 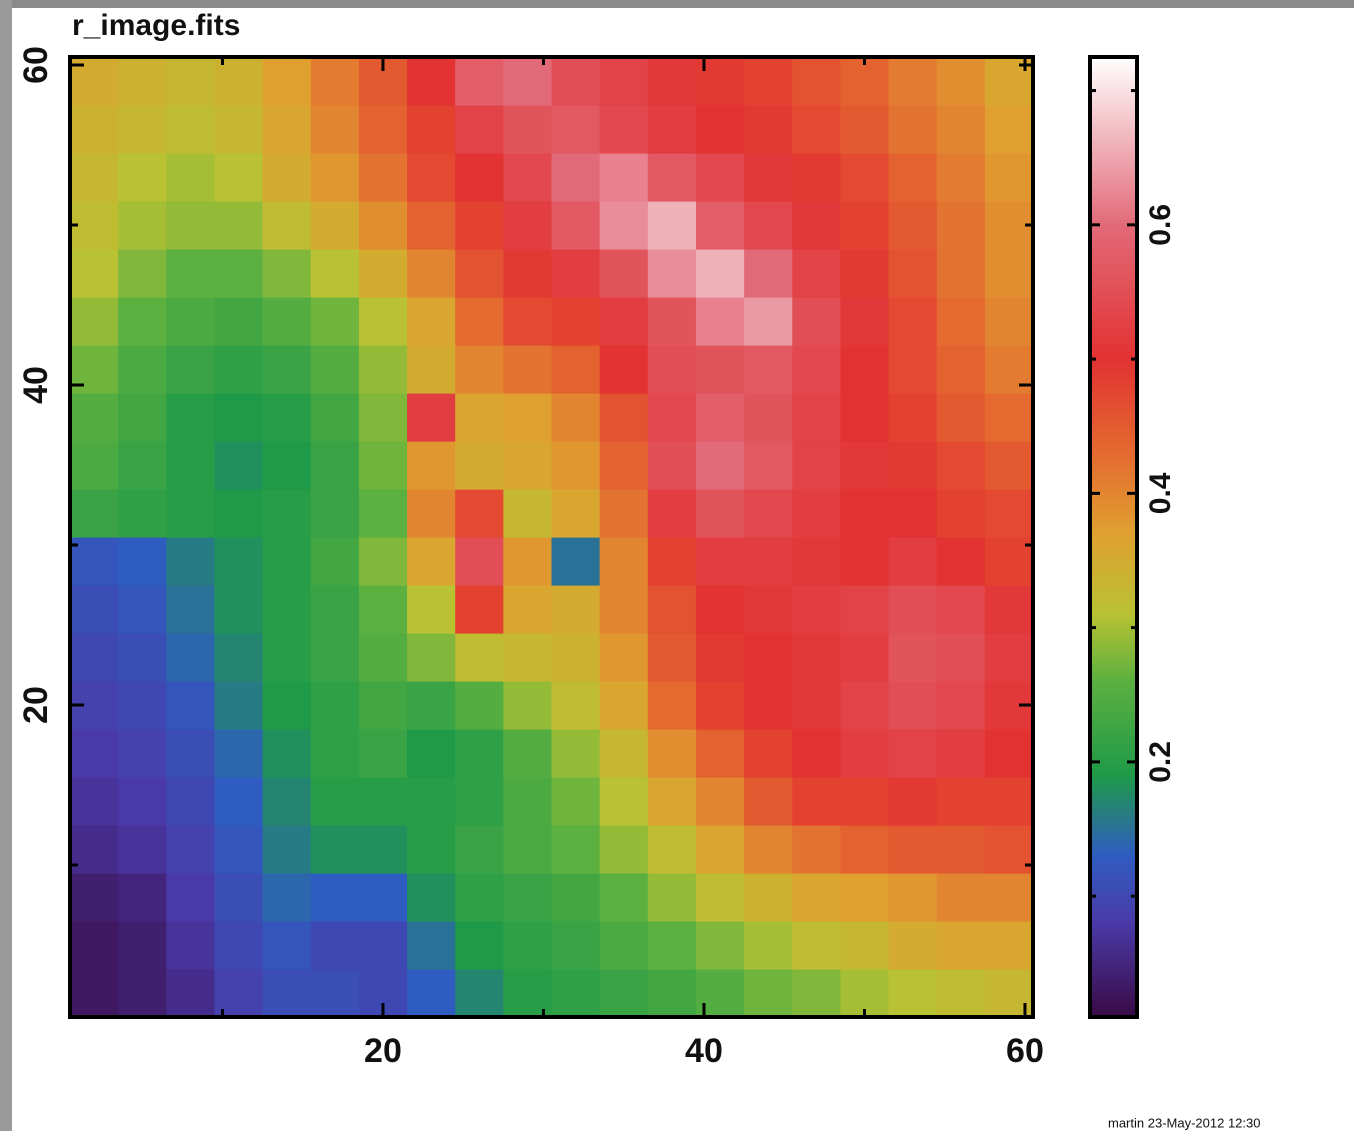 I want to click on window-frame-top, so click(x=677, y=4).